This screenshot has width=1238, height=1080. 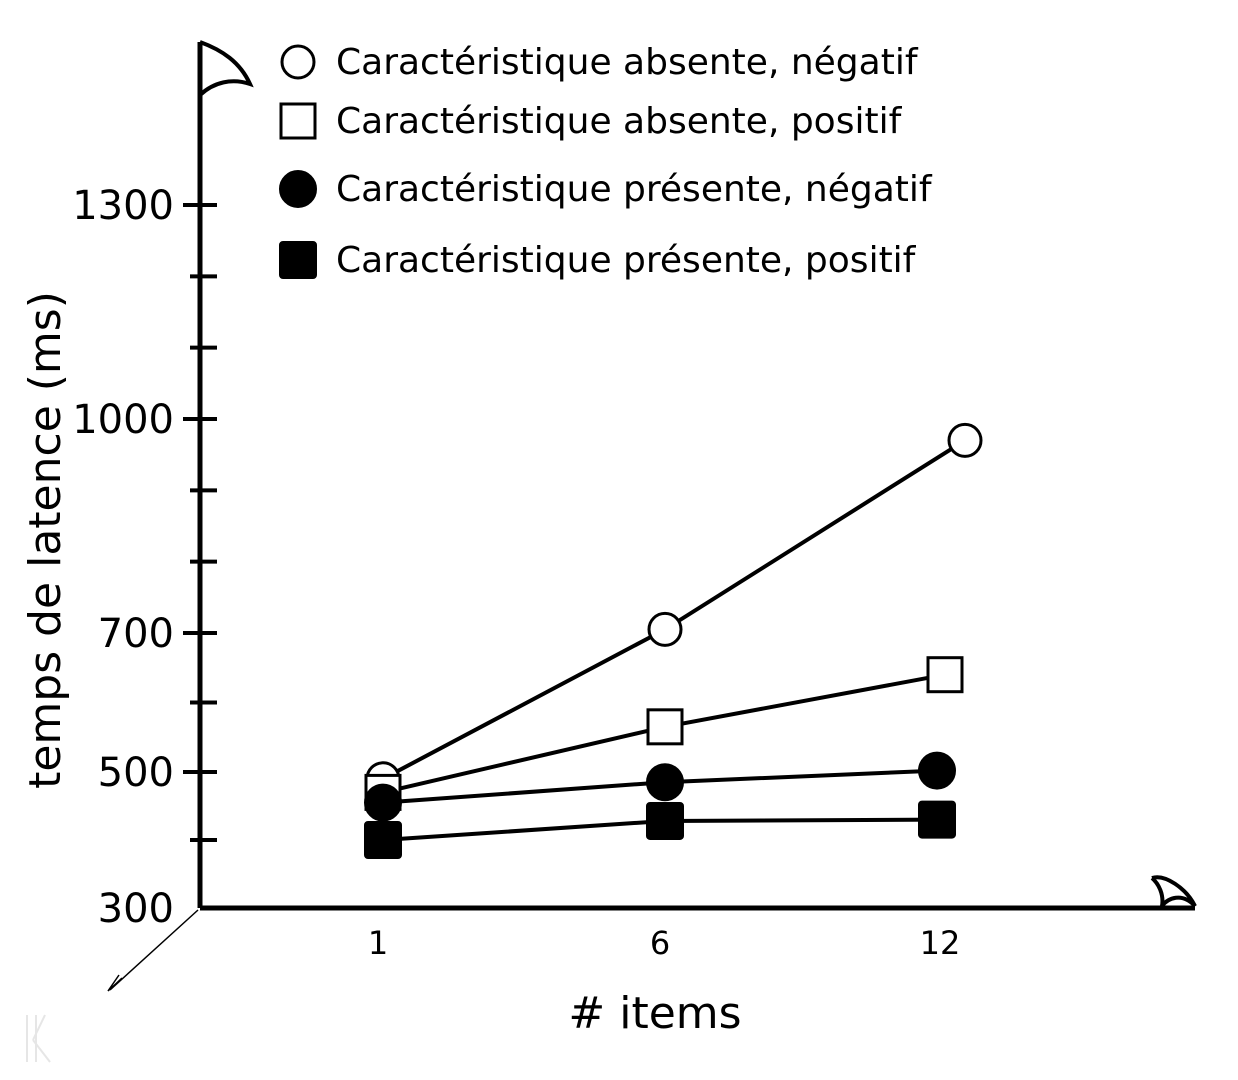 What do you see at coordinates (660, 943) in the screenshot?
I see `x-tick-label: 6` at bounding box center [660, 943].